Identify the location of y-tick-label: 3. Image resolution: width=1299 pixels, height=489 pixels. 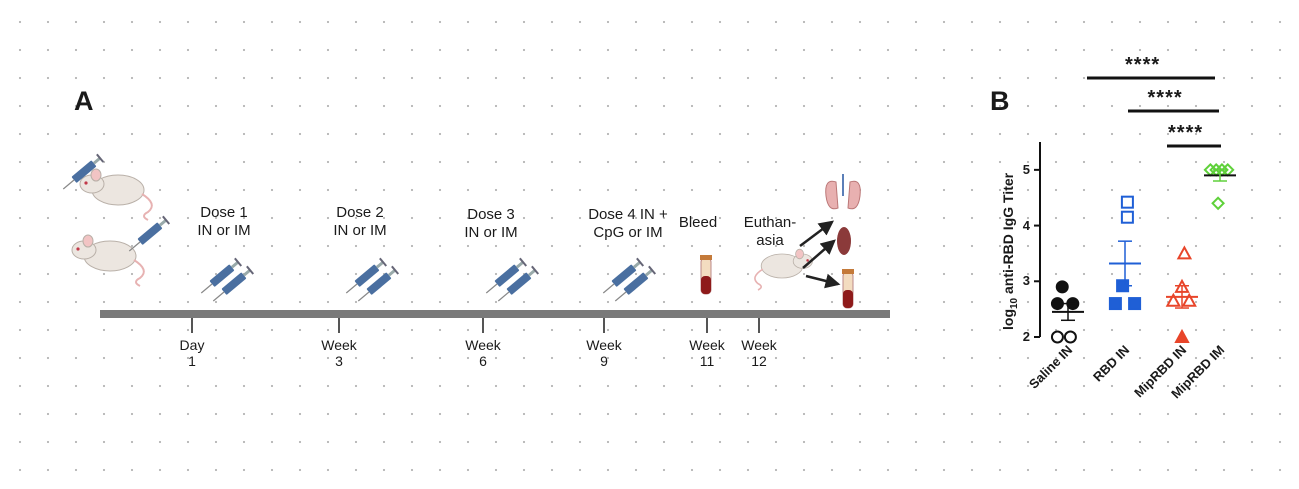
(1026, 281).